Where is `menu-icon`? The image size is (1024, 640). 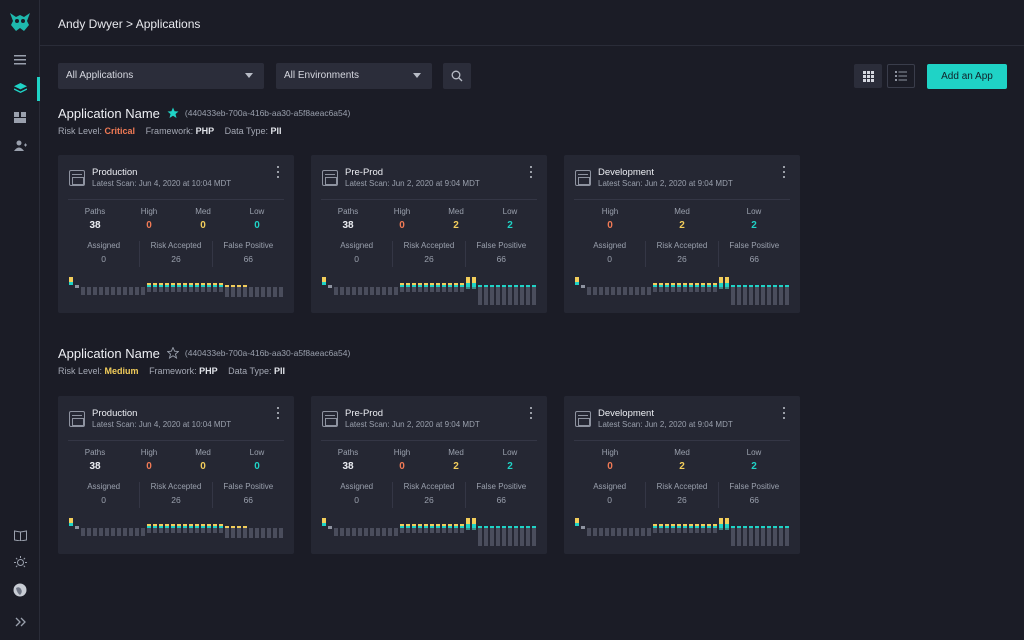 menu-icon is located at coordinates (20, 60).